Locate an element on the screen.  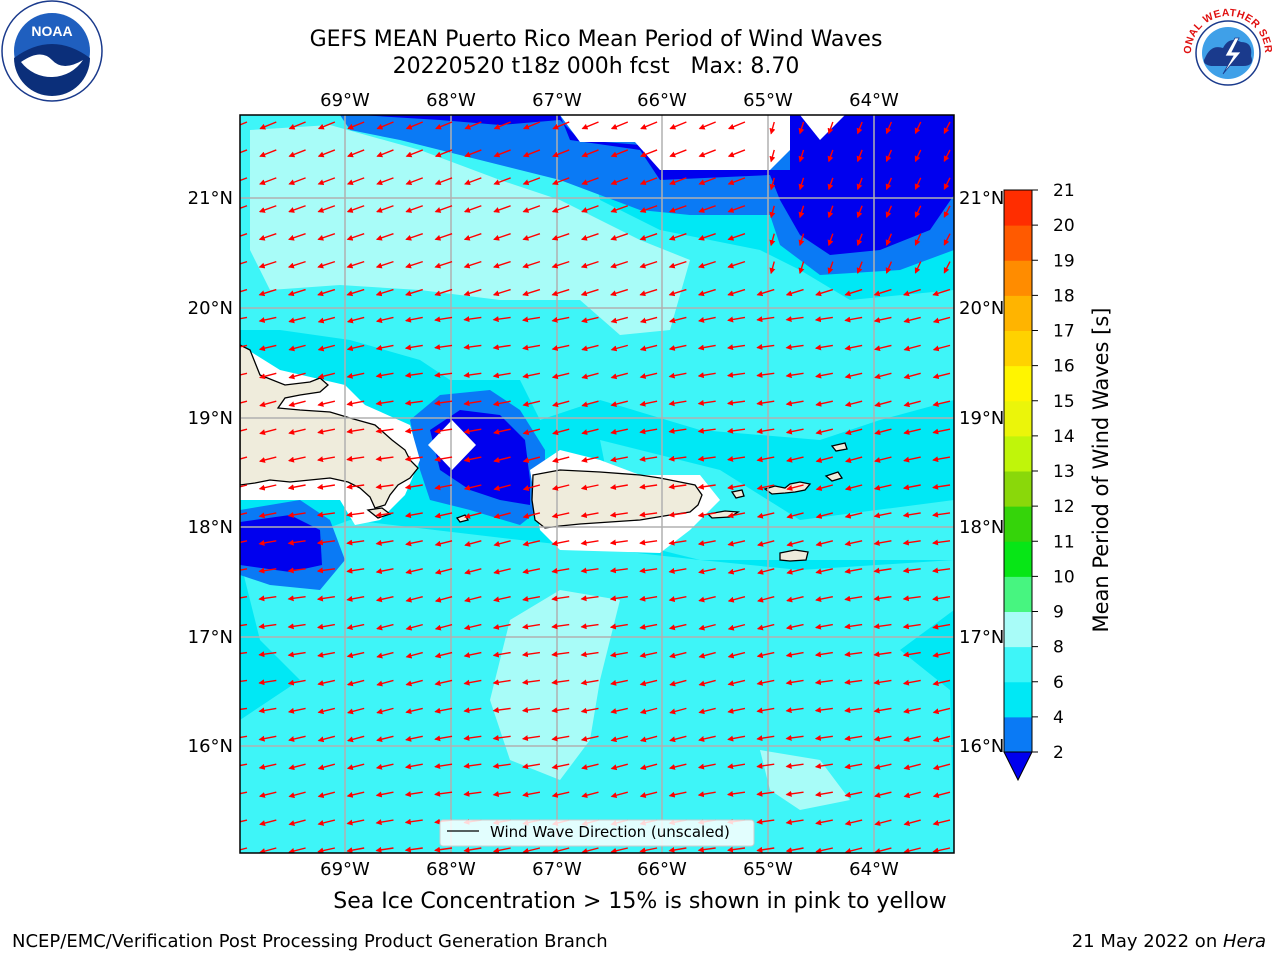
colorbar-tick-label: 19 is located at coordinates (1064, 261).